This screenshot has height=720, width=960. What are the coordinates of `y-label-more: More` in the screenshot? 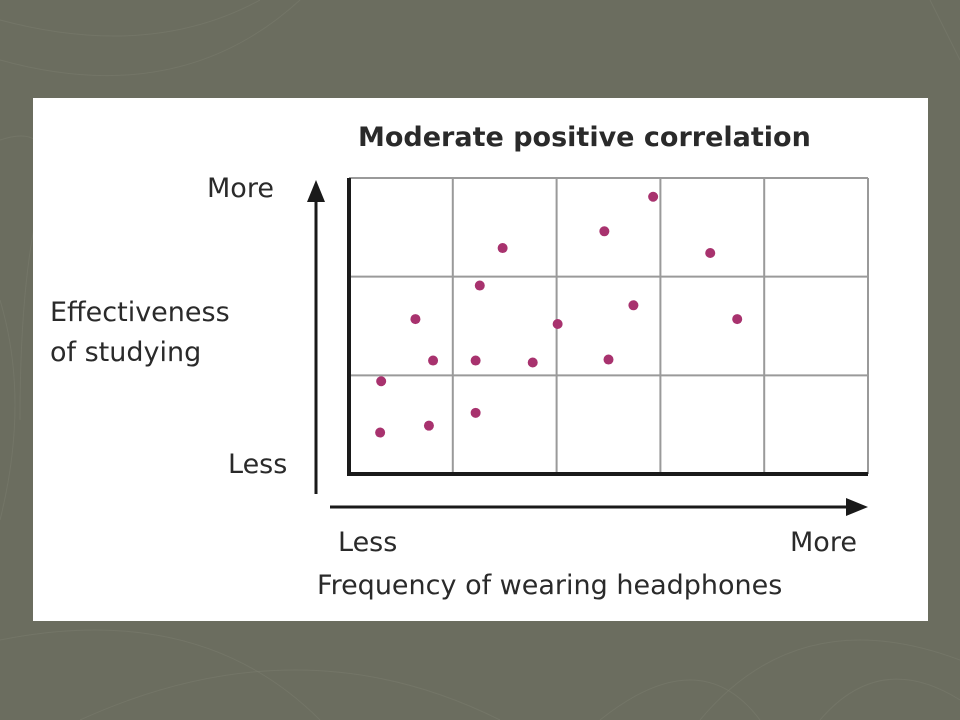 It's located at (240, 188).